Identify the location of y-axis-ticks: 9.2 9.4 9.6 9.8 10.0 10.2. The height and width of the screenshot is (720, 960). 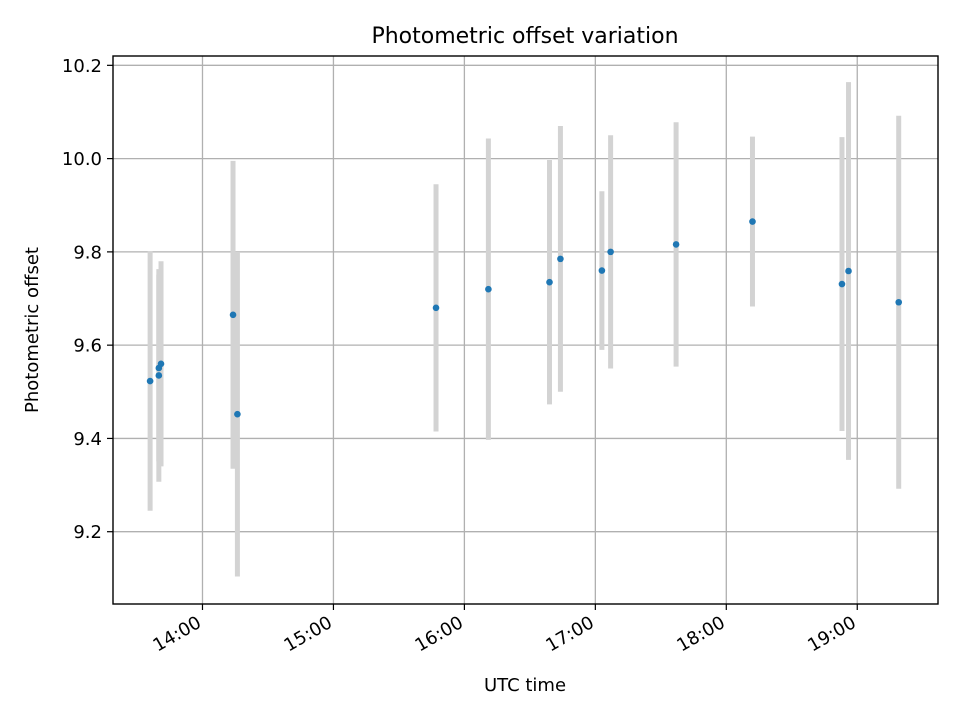
(87, 299).